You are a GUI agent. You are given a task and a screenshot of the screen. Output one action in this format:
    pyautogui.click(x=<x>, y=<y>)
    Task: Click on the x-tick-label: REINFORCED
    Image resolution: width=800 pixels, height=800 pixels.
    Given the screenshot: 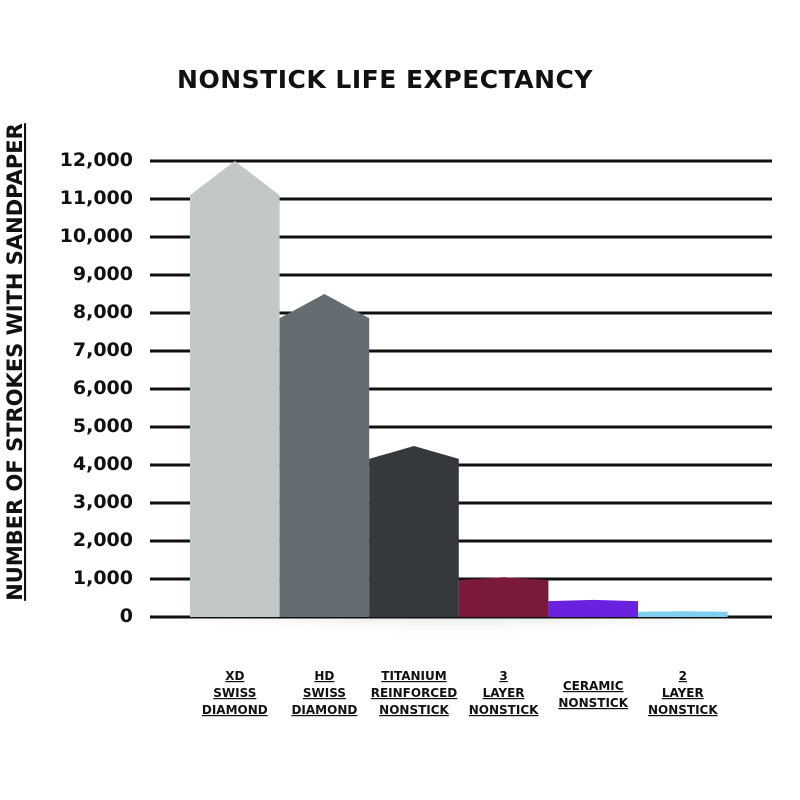 What is the action you would take?
    pyautogui.click(x=414, y=693)
    